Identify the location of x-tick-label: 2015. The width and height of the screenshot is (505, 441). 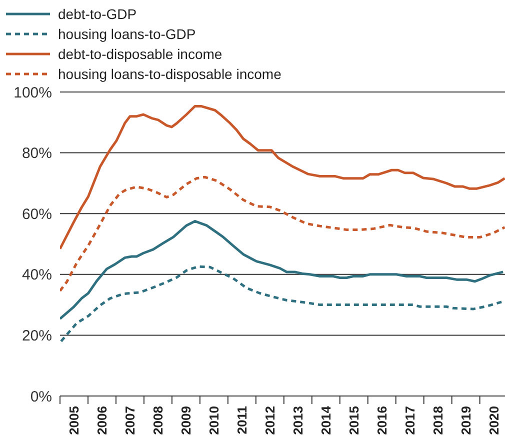
(354, 420).